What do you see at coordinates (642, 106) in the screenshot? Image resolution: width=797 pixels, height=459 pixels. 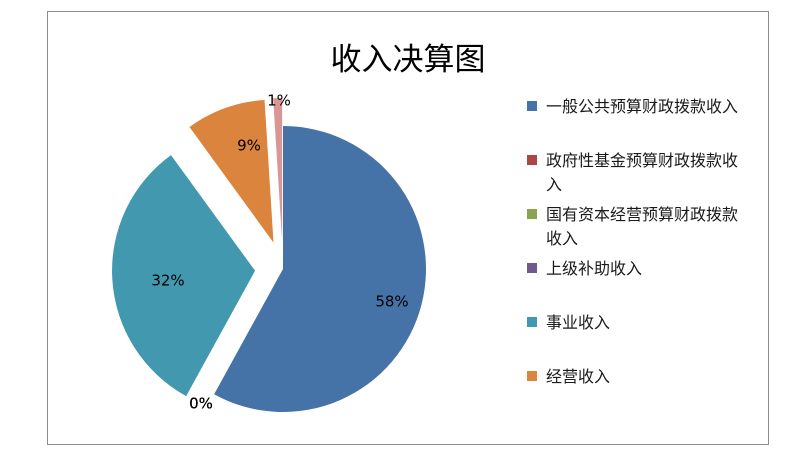 I see `legend-label: 一般公共预算财政拨款收入` at bounding box center [642, 106].